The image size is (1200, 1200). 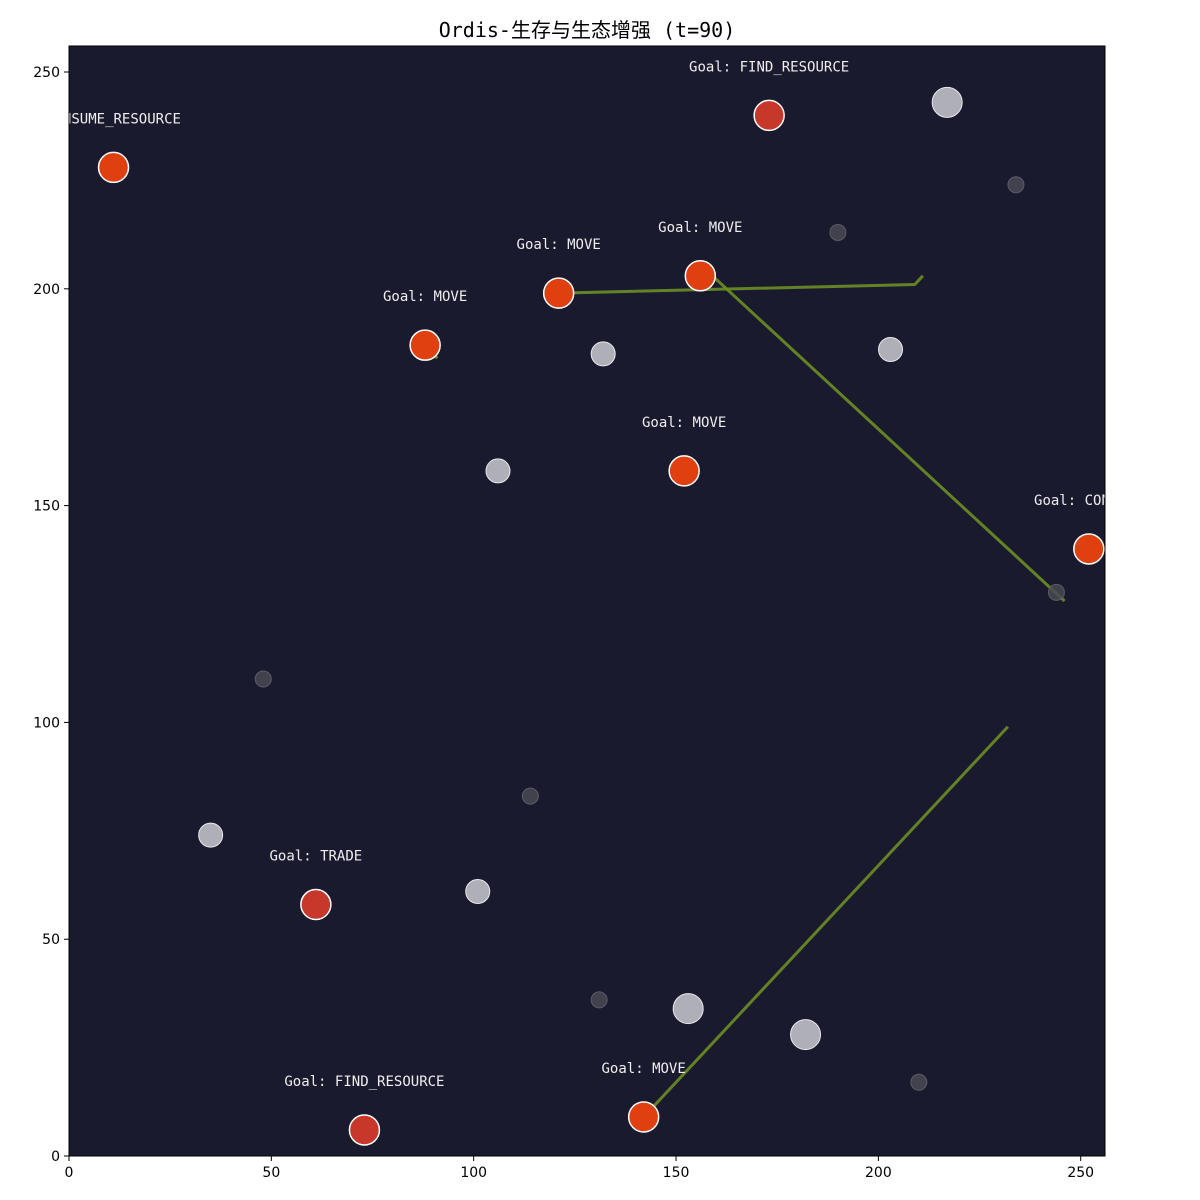 What do you see at coordinates (46, 507) in the screenshot?
I see `y-tick-label: 150` at bounding box center [46, 507].